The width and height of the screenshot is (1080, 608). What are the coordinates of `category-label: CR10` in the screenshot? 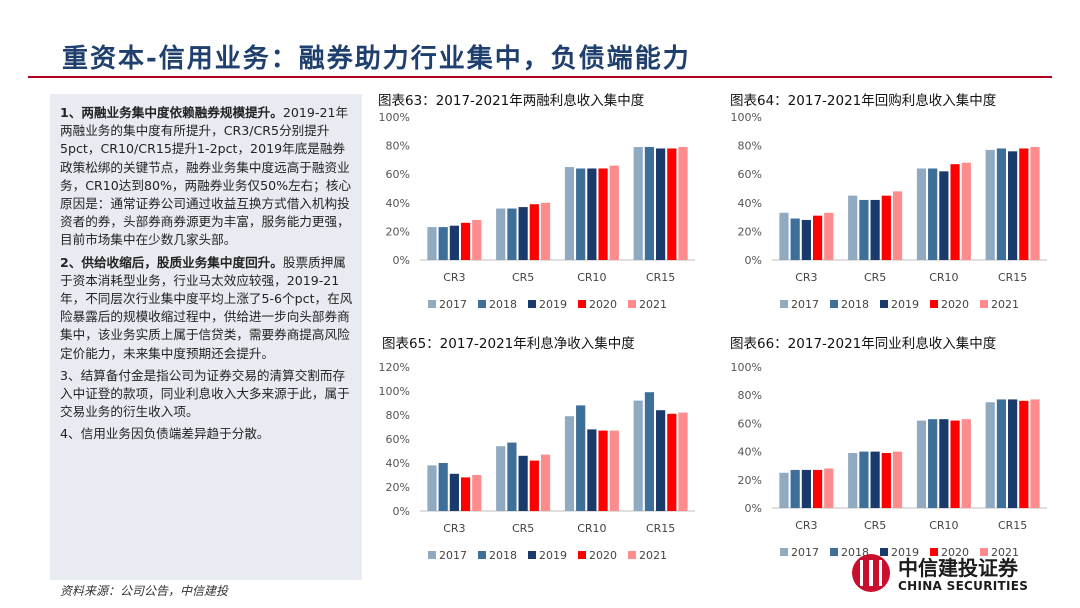 It's located at (591, 528).